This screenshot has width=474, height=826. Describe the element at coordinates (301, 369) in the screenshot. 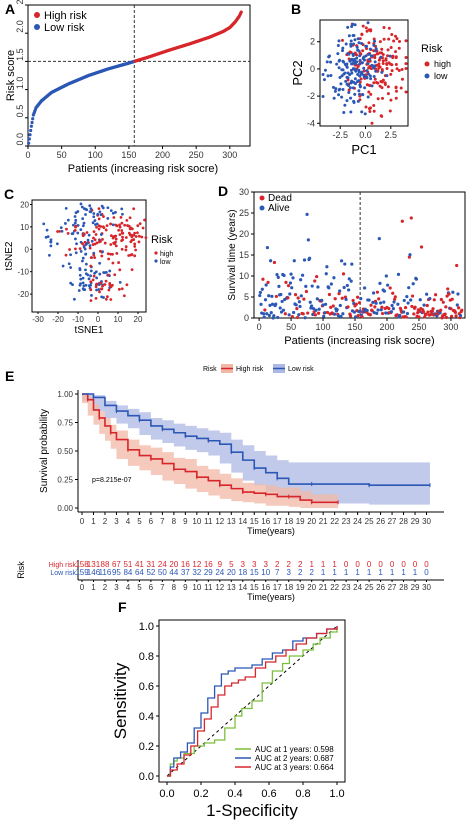

I see `legend-label: Low risk` at that location.